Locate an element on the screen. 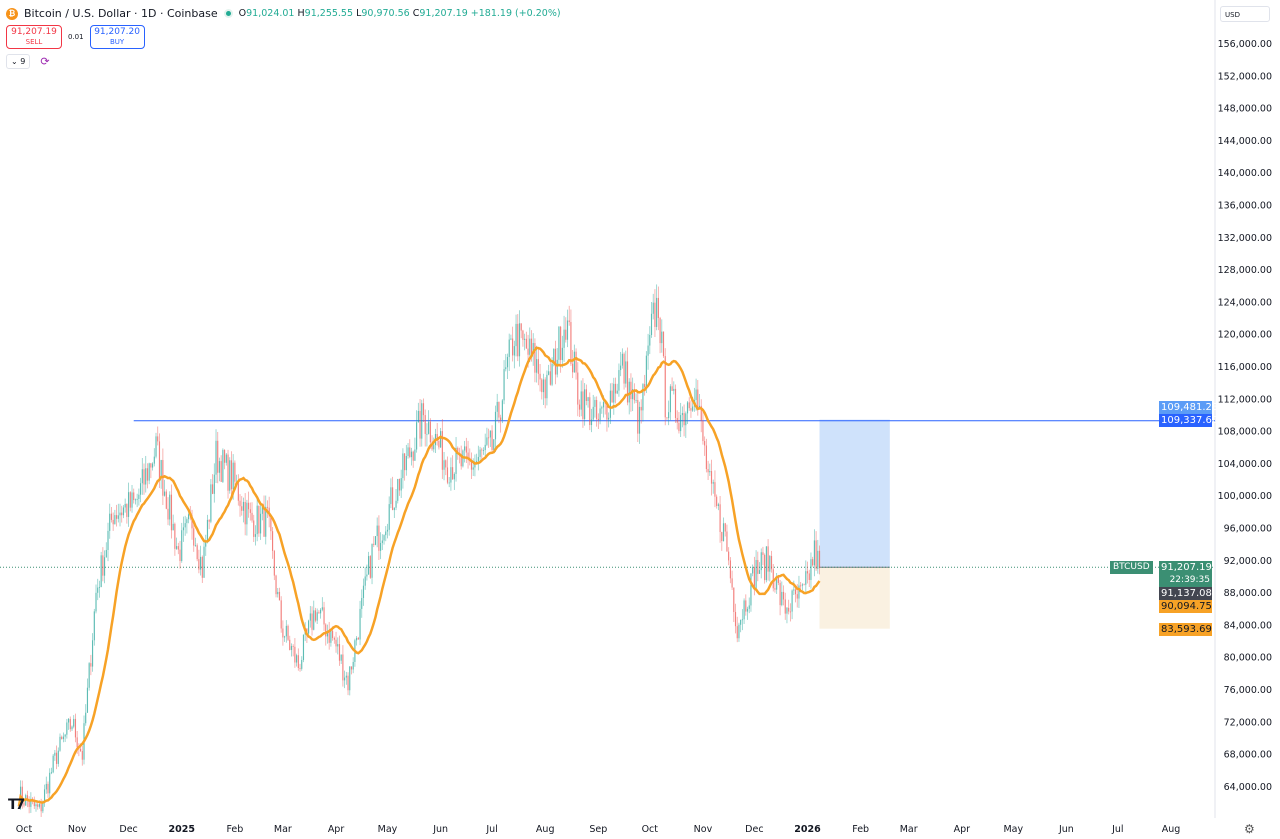 The height and width of the screenshot is (839, 1280). ma-value-label: 91,137.08 is located at coordinates (1185, 593).